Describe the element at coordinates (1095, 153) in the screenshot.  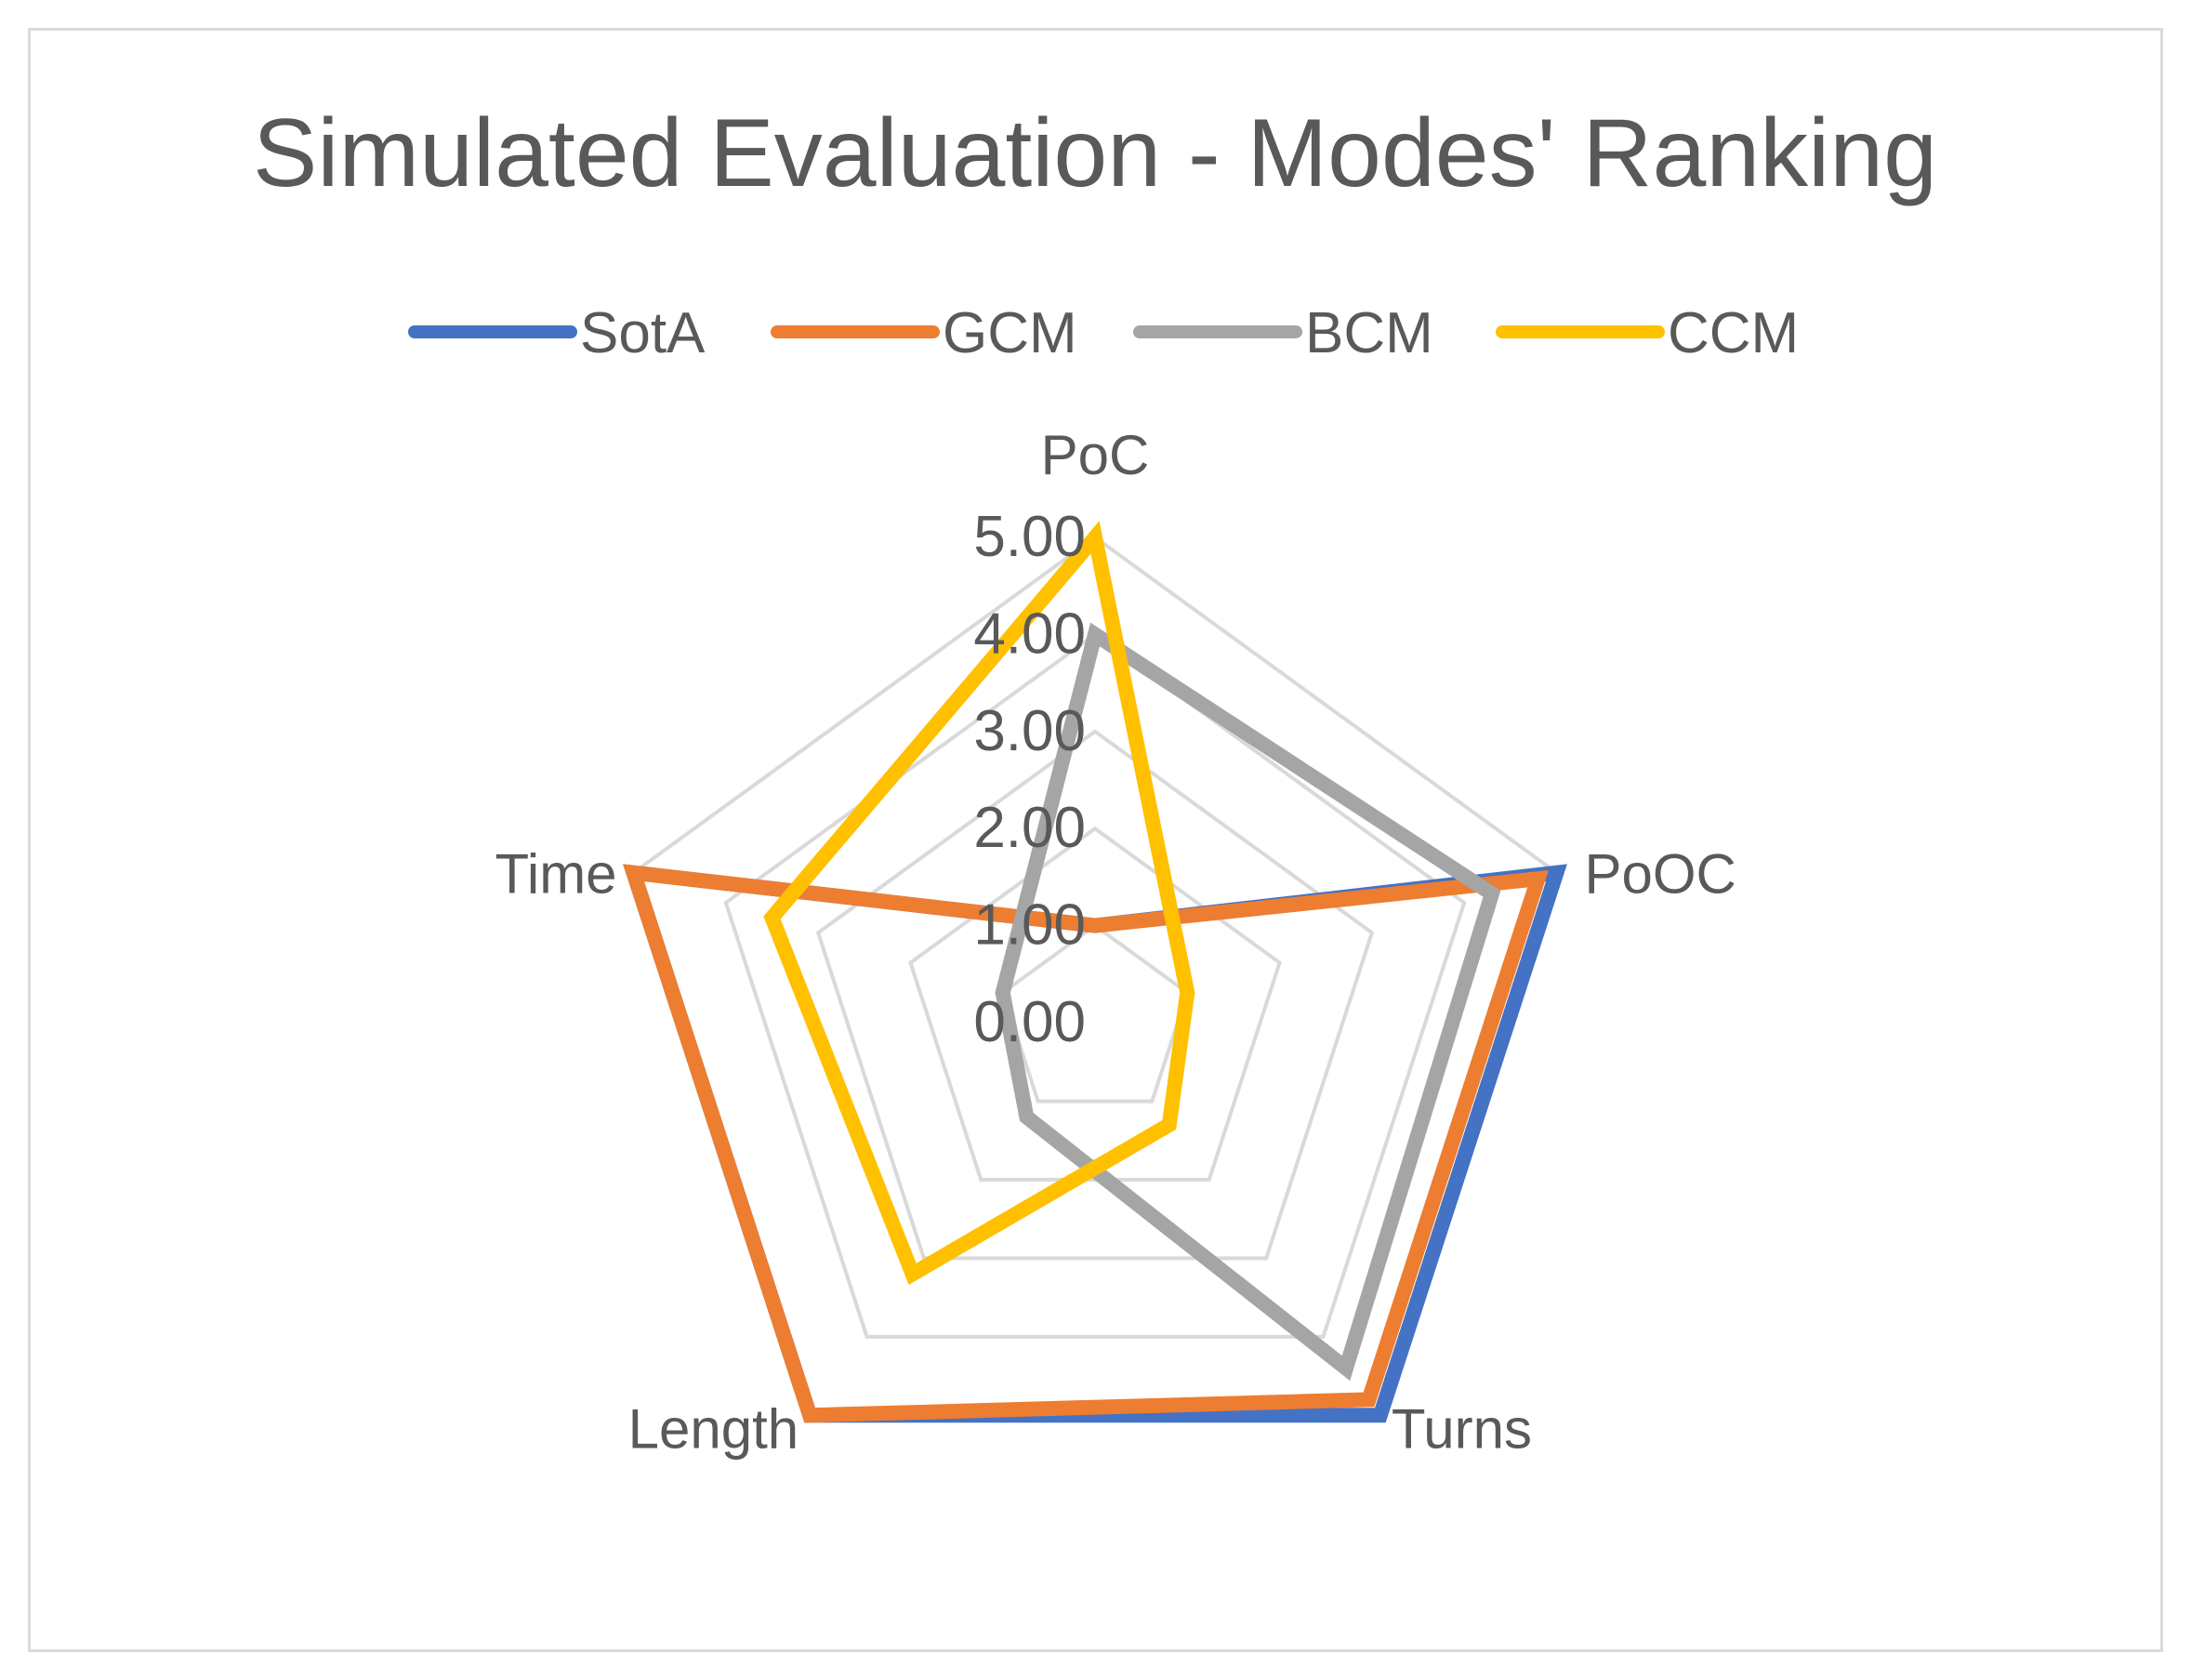
I see `chart-title: Simulated Evaluation - Modes' Ranking` at that location.